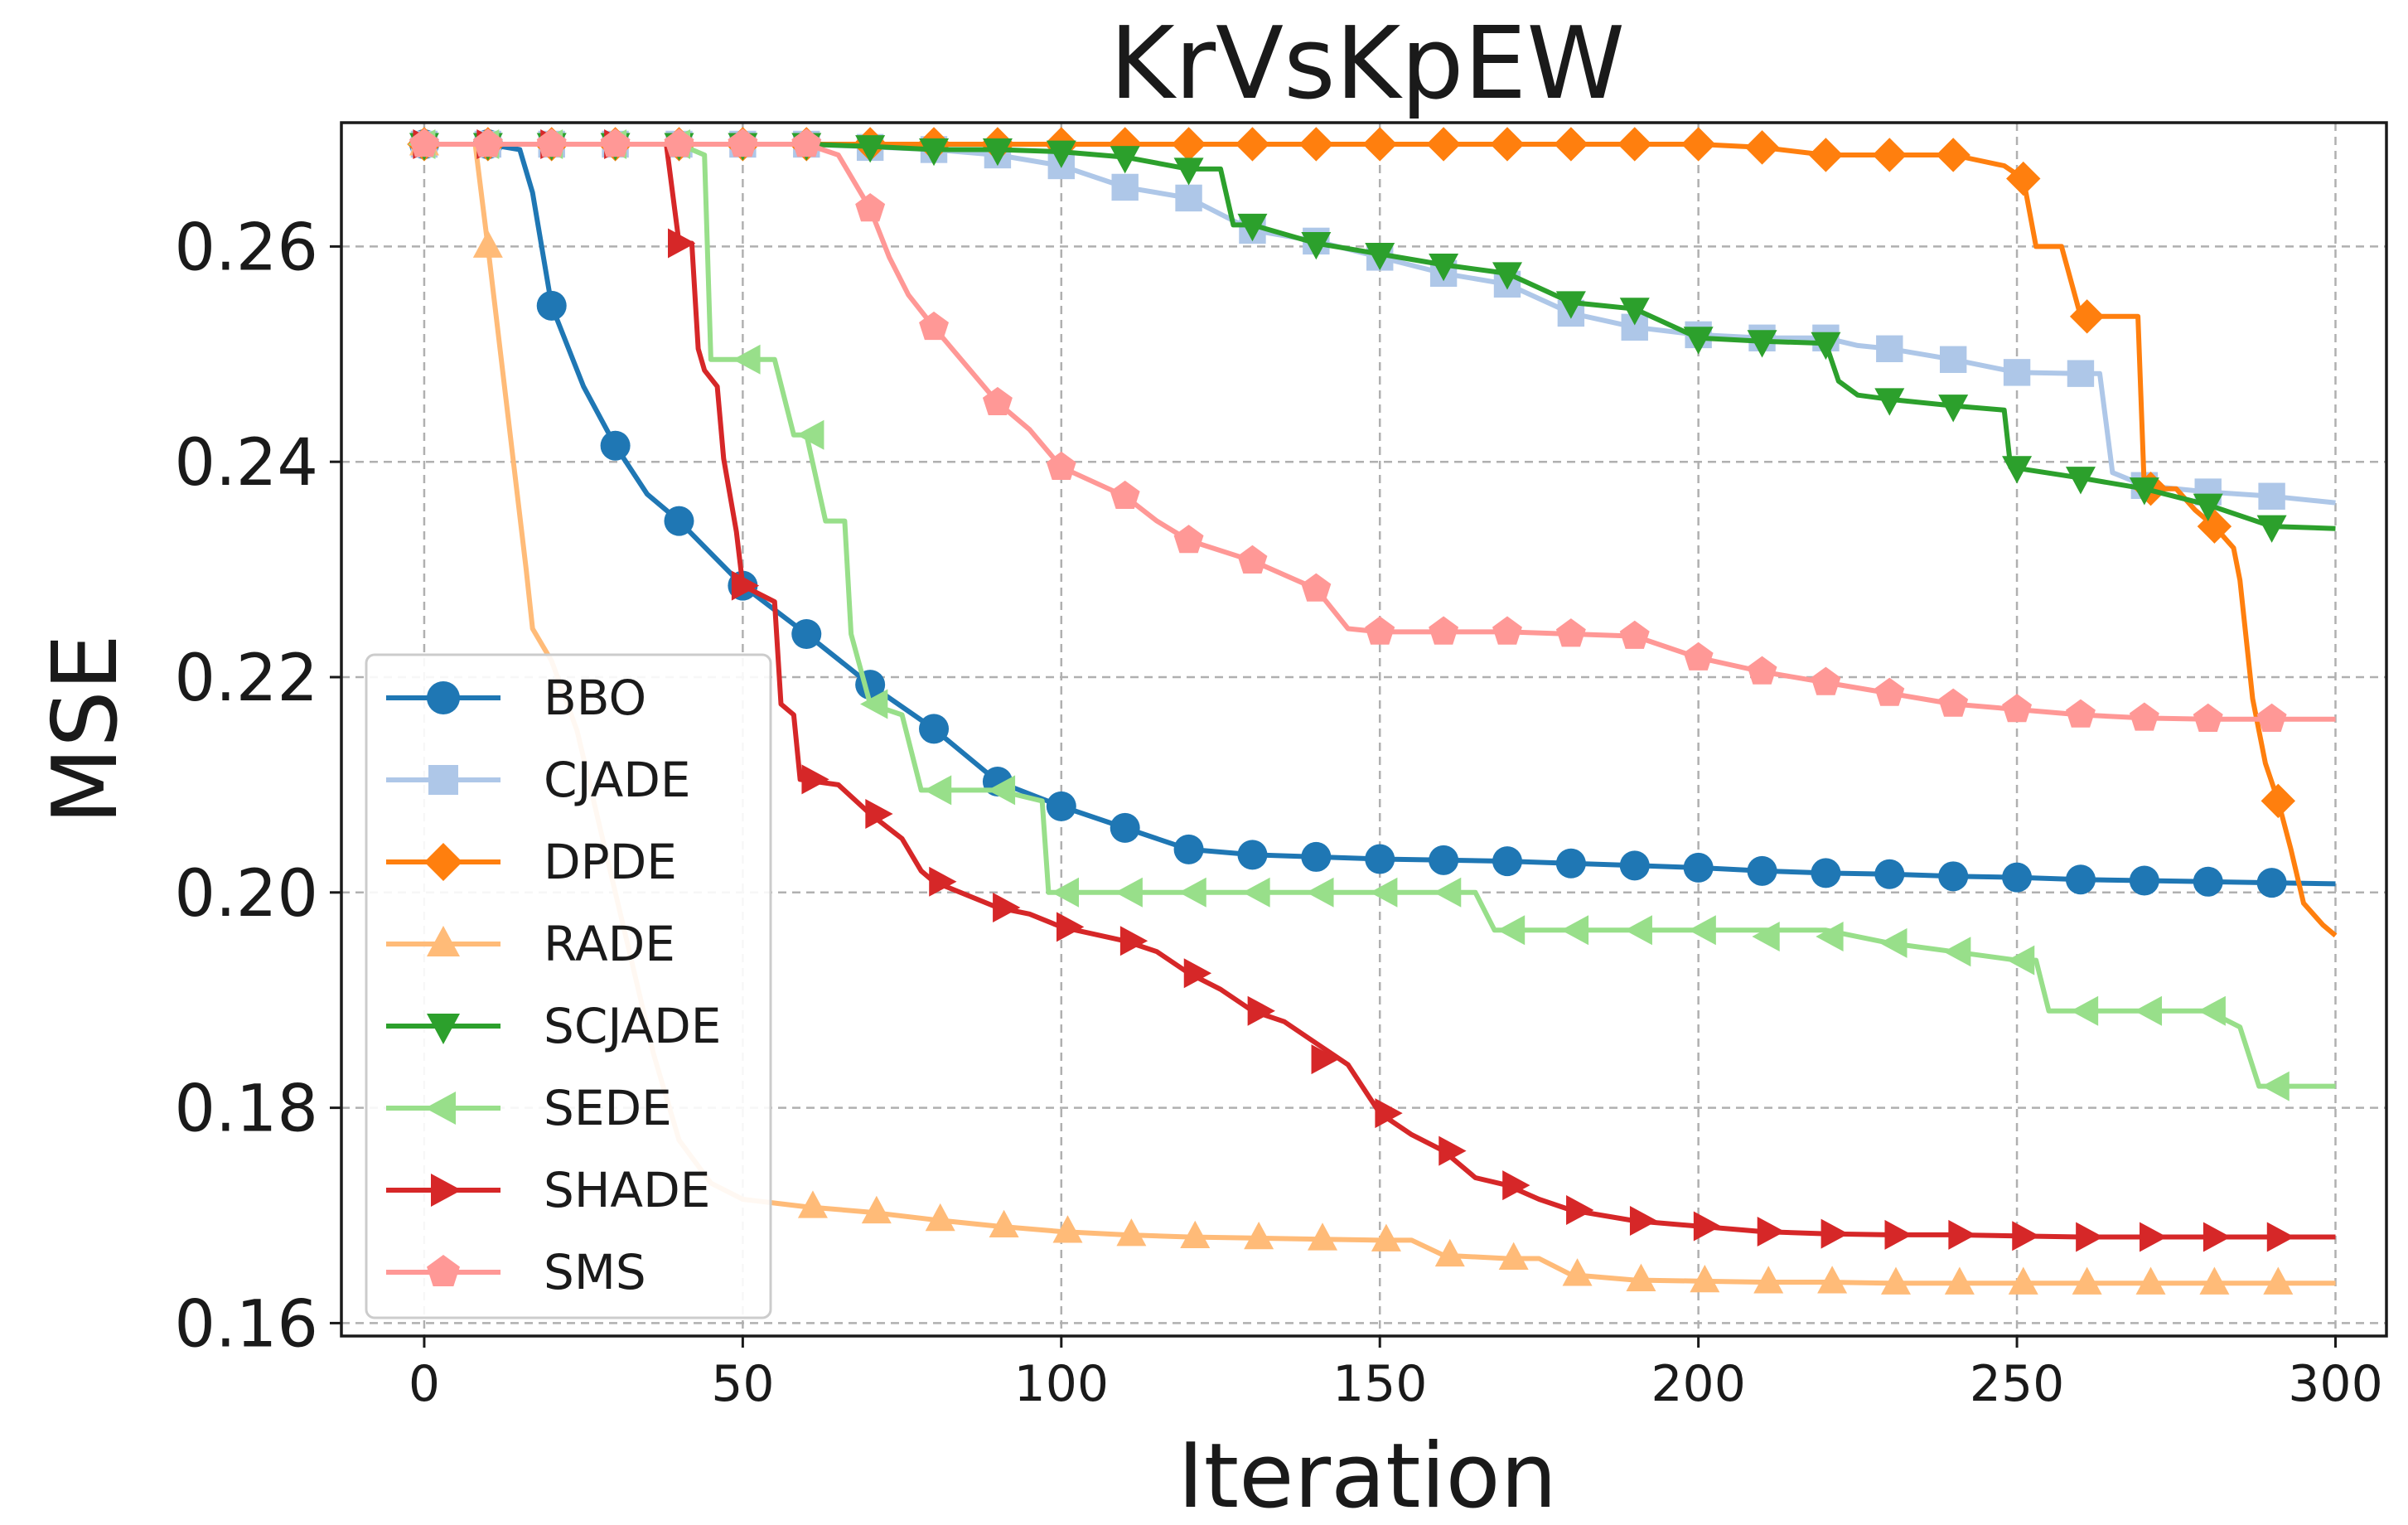 The width and height of the screenshot is (2408, 1525). Describe the element at coordinates (611, 862) in the screenshot. I see `legend-label-dpde: DPDE` at that location.